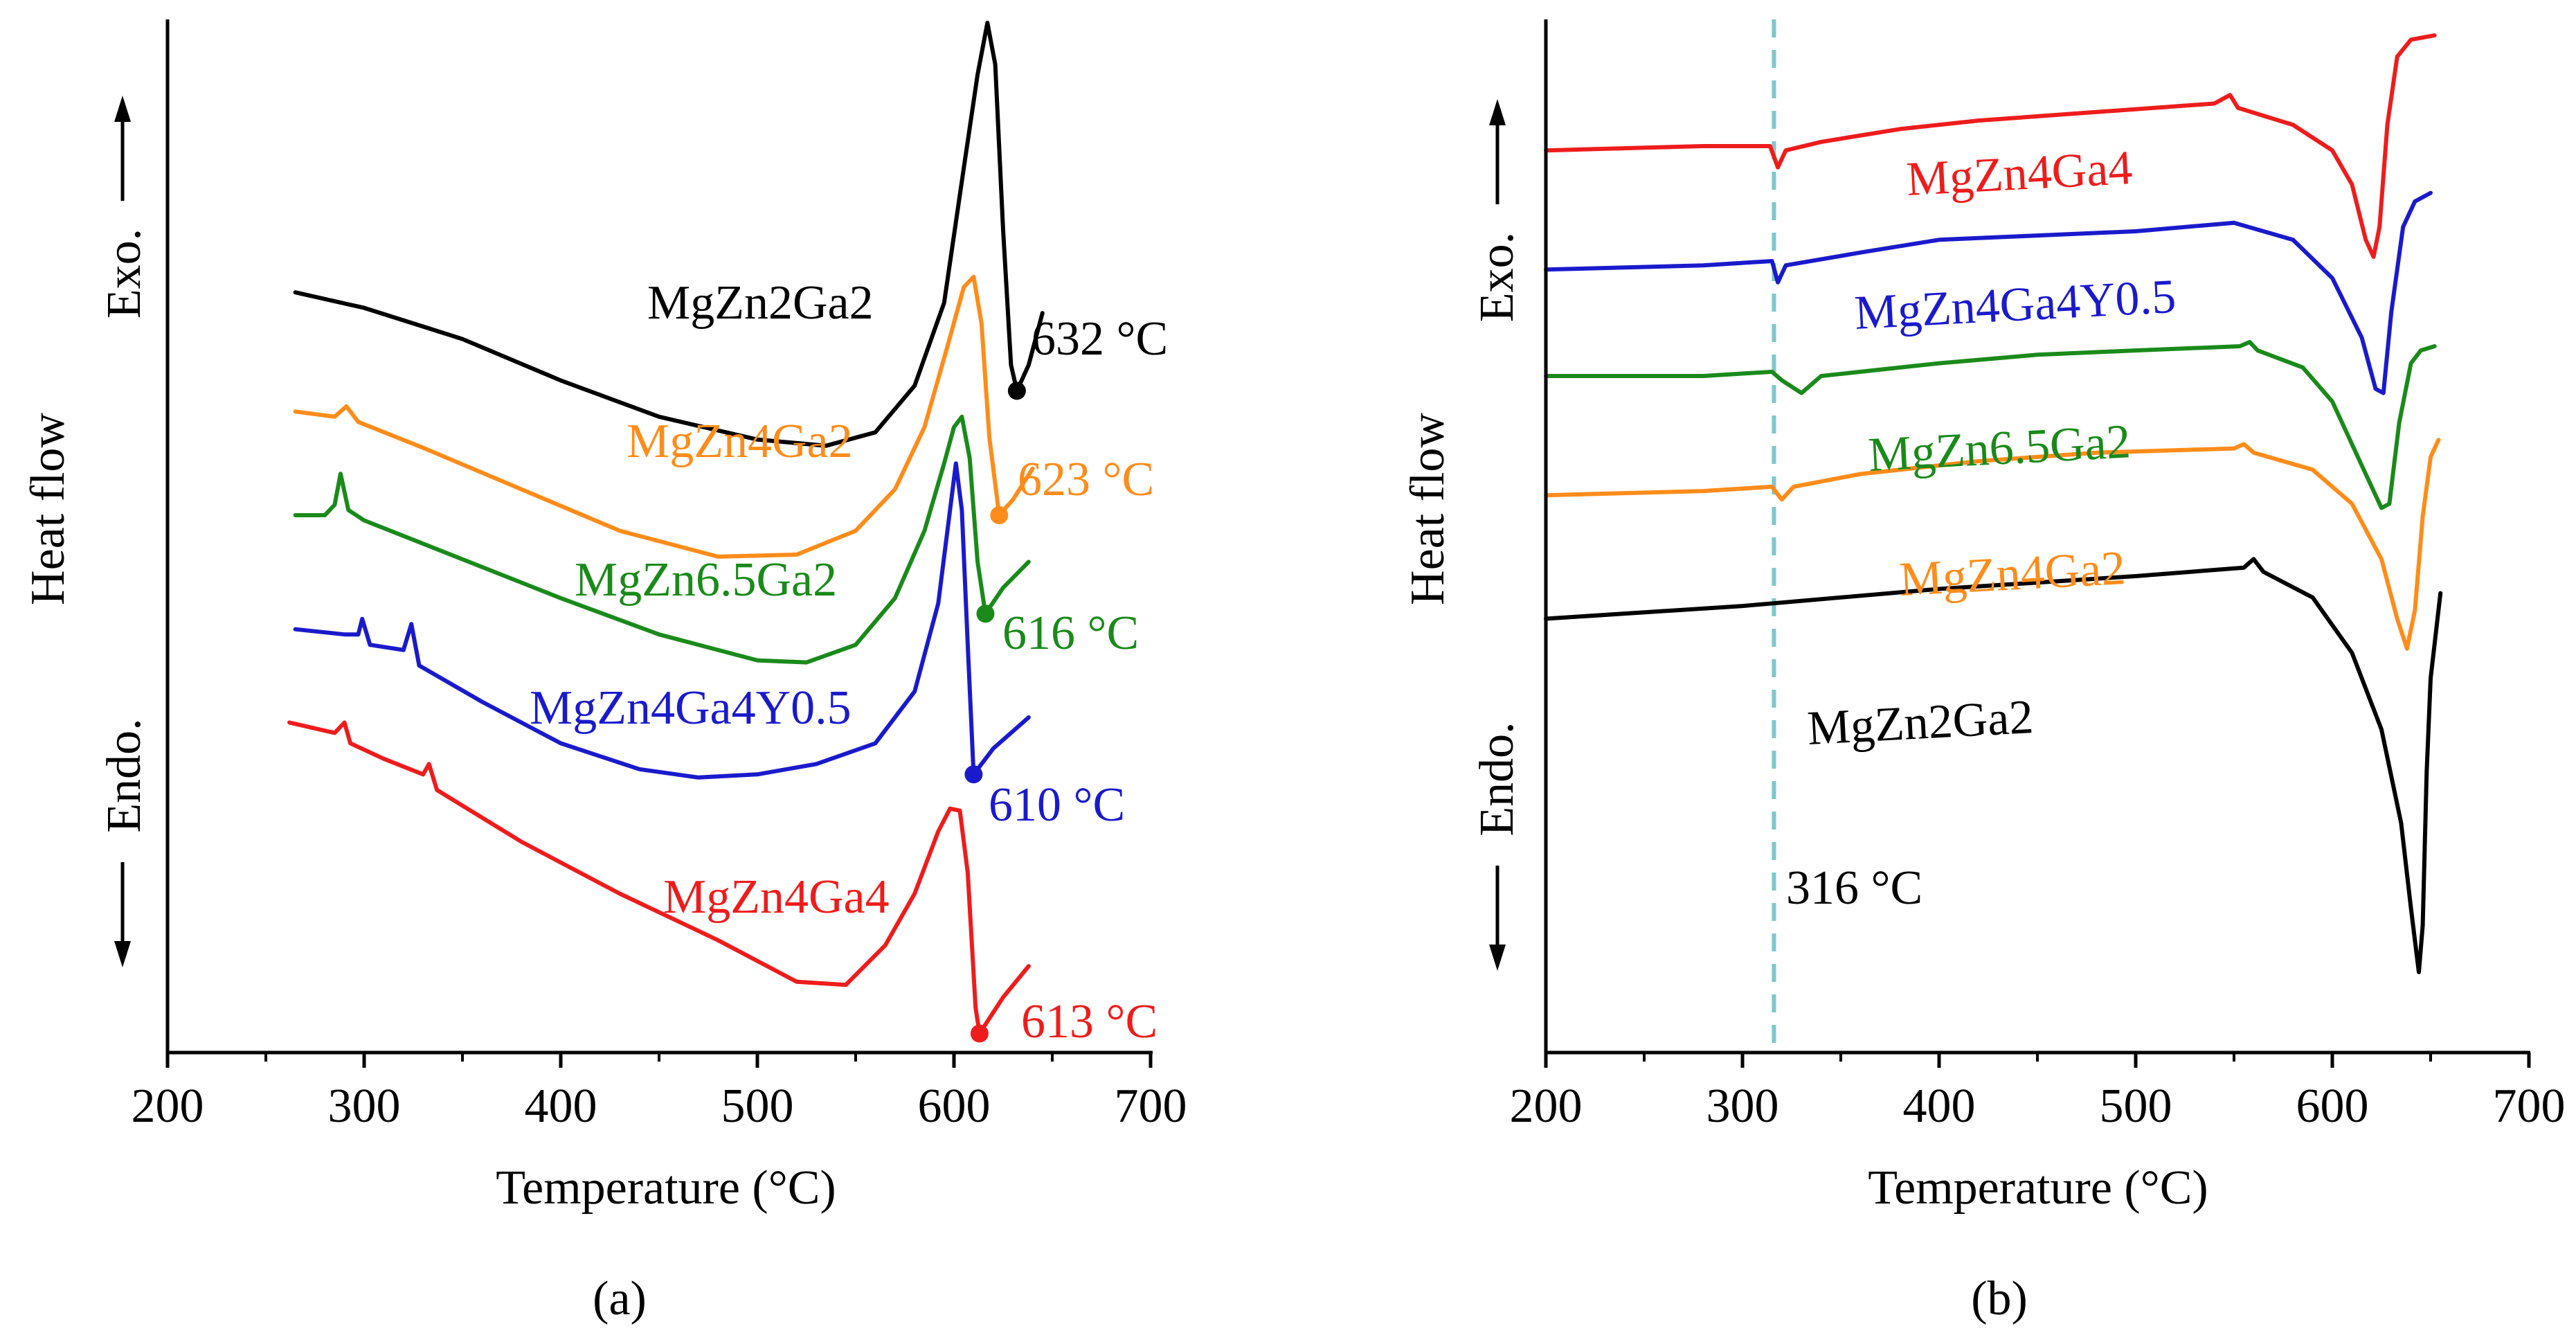 Image resolution: width=2576 pixels, height=1342 pixels. Describe the element at coordinates (1497, 151) in the screenshot. I see `panel-b-up-arrow` at that location.